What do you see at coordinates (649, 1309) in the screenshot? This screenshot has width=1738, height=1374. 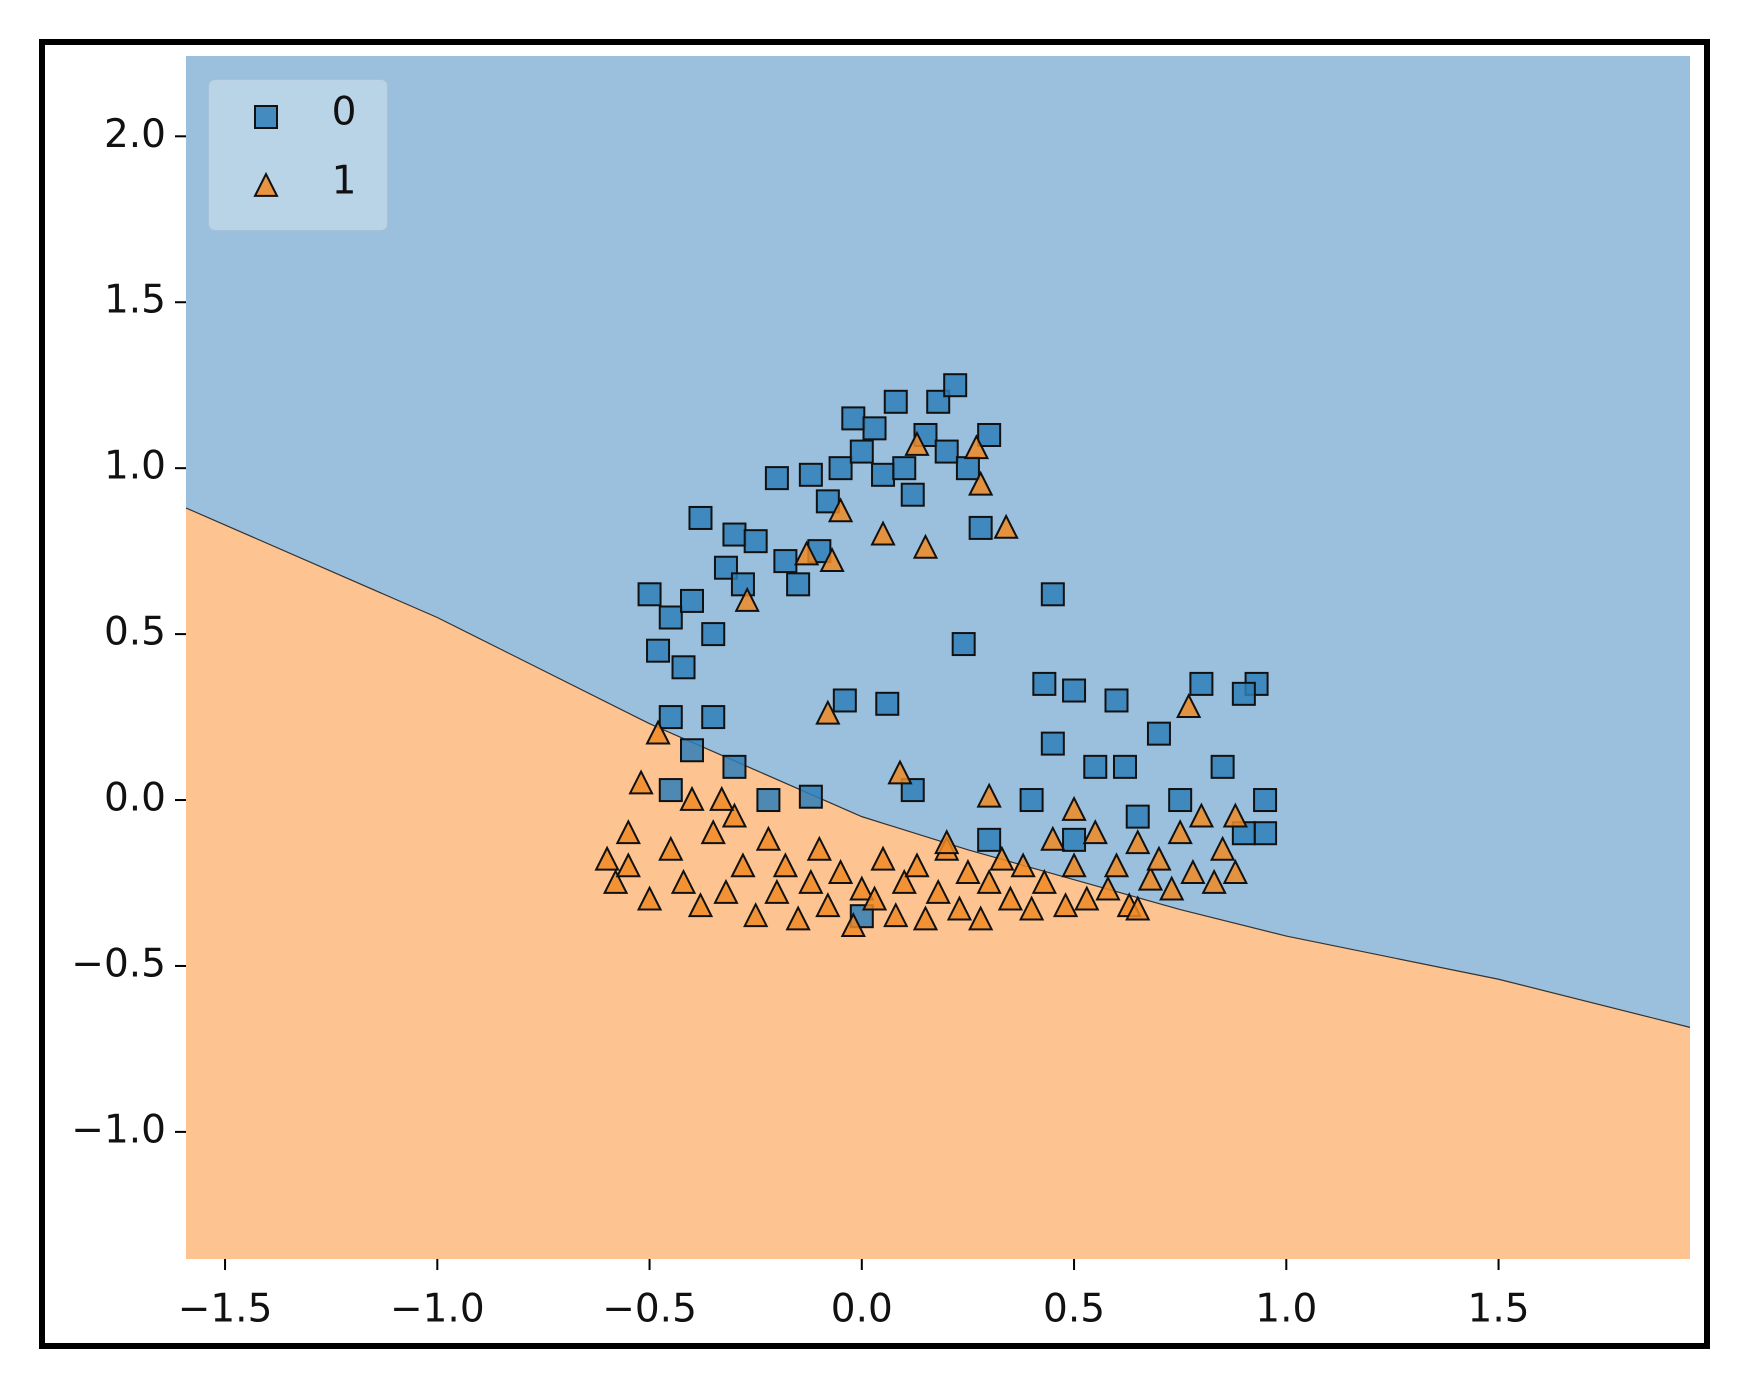 I see `x-tick-label: −0.5` at bounding box center [649, 1309].